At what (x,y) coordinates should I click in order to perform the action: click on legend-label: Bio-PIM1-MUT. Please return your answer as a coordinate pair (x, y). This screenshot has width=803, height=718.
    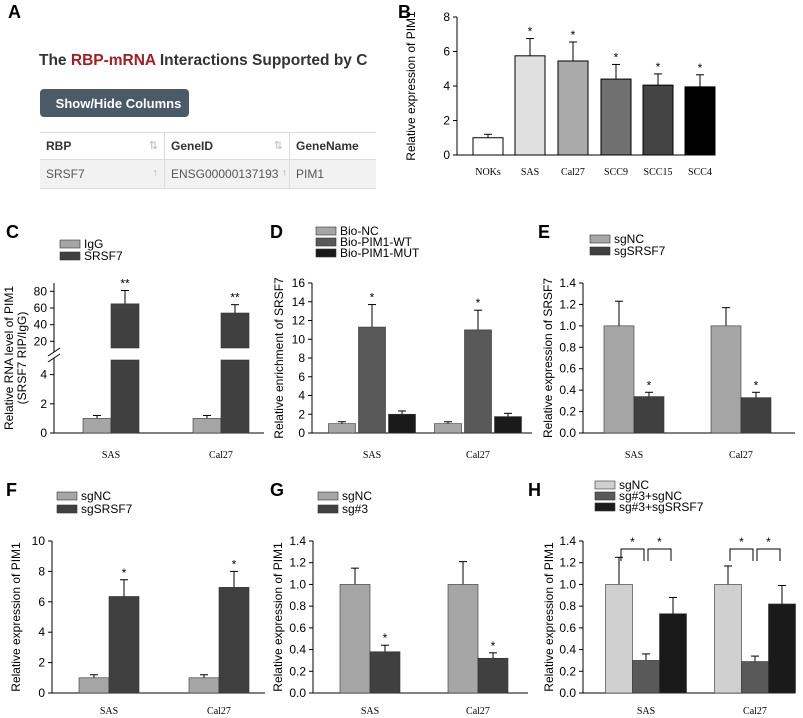
    Looking at the image, I should click on (380, 253).